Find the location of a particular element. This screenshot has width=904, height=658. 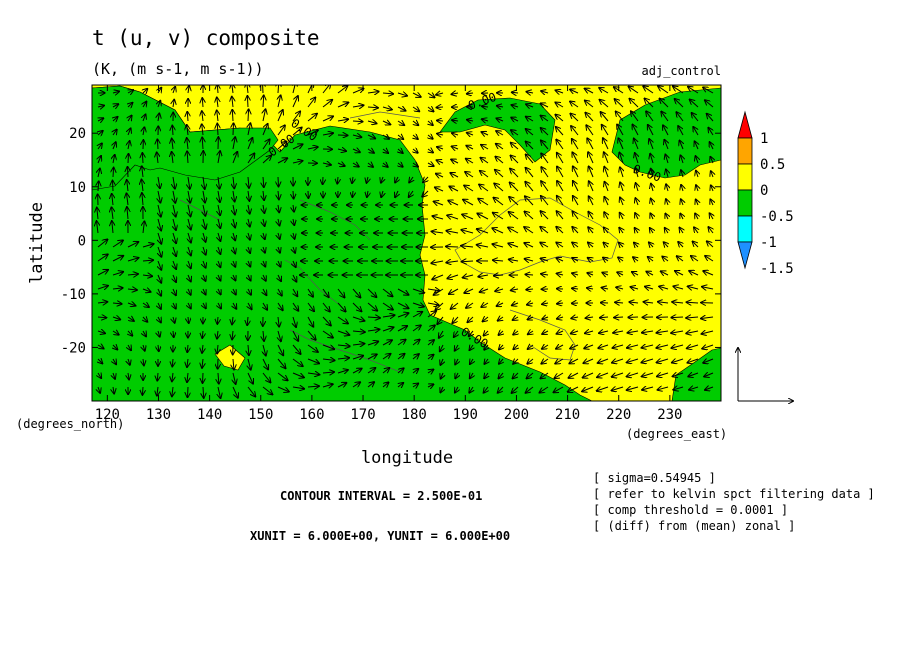

y-tick-label: 0 is located at coordinates (82, 241).